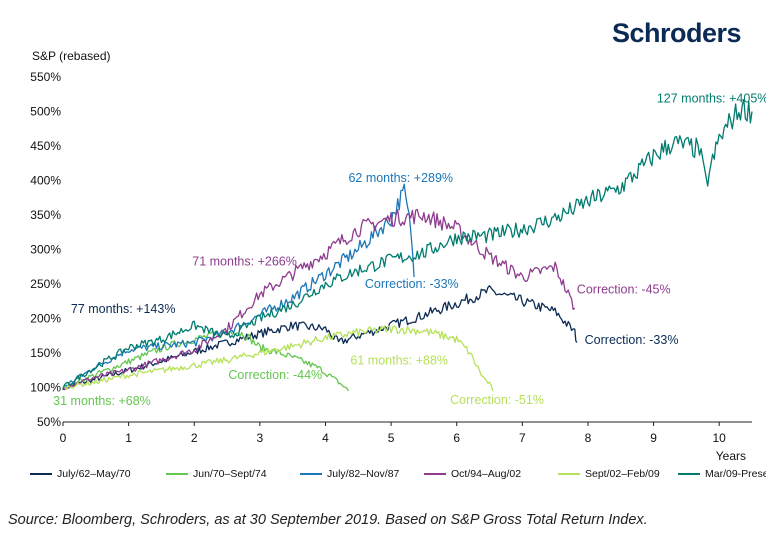 Image resolution: width=766 pixels, height=545 pixels. What do you see at coordinates (230, 474) in the screenshot?
I see `legend-label: Jun/70–Sept/74` at bounding box center [230, 474].